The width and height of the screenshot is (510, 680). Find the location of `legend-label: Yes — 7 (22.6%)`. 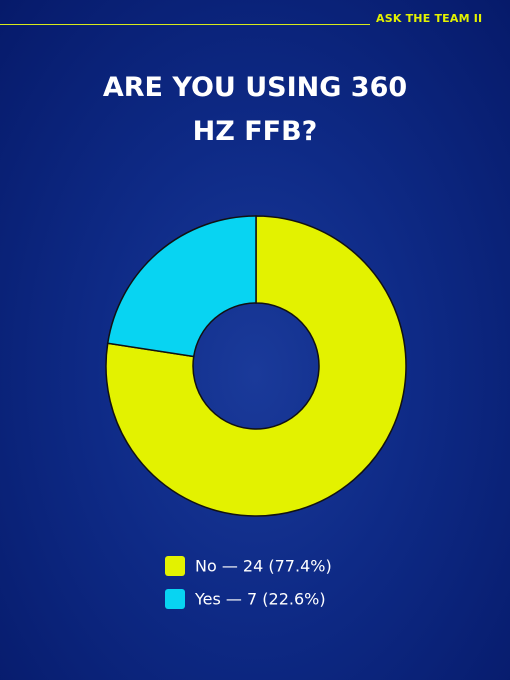

legend-label: Yes — 7 (22.6%) is located at coordinates (260, 599).